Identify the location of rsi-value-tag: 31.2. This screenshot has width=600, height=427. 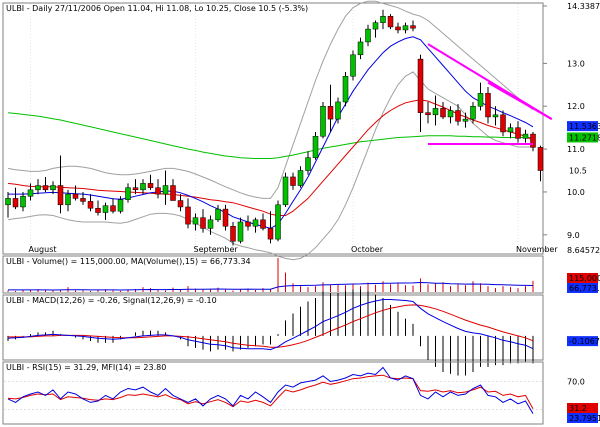
(582, 408).